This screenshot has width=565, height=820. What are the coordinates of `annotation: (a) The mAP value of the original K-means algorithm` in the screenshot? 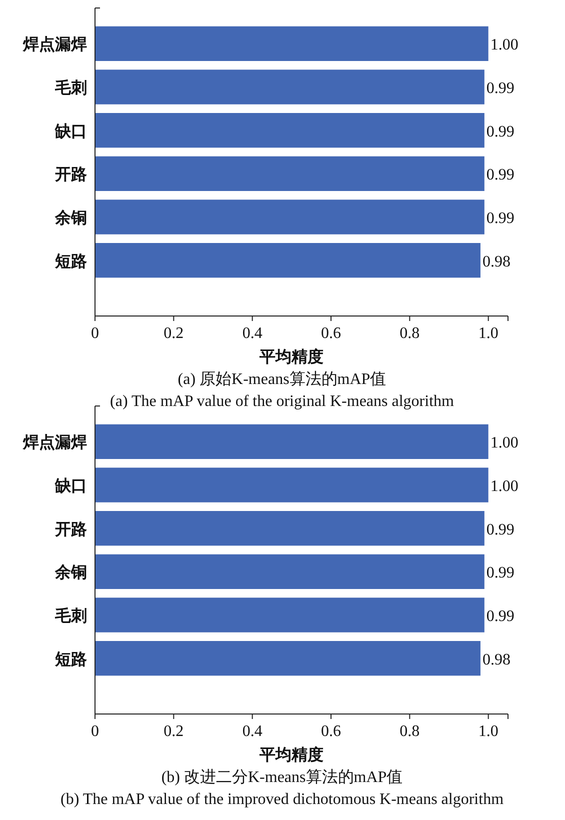 It's located at (282, 401).